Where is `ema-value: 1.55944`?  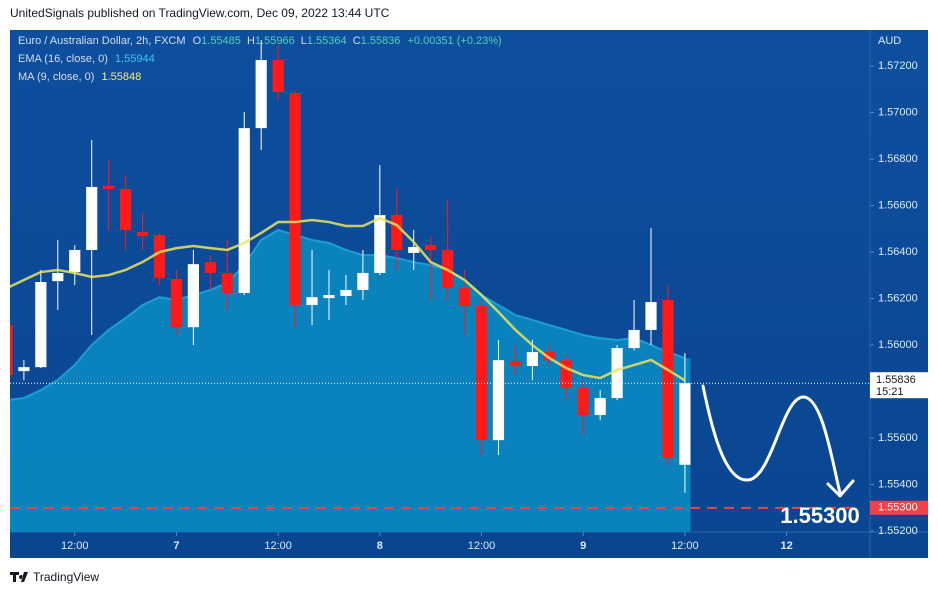 ema-value: 1.55944 is located at coordinates (135, 59).